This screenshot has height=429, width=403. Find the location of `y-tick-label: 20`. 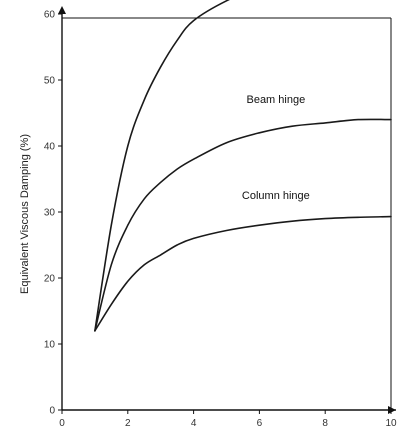

y-tick-label: 20 is located at coordinates (50, 279).